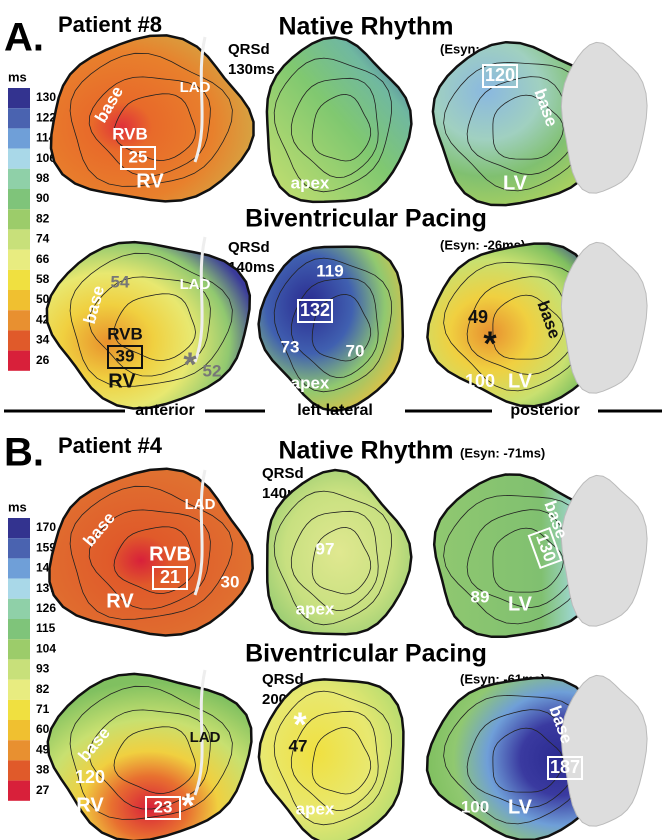  What do you see at coordinates (165, 410) in the screenshot?
I see `view-label: anterior` at bounding box center [165, 410].